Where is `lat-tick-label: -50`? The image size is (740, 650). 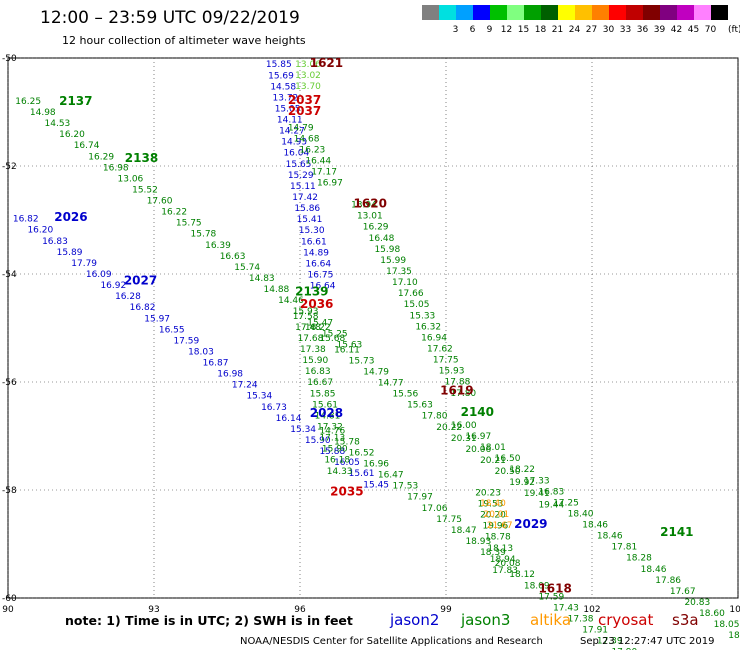 lat-tick-label: -50 is located at coordinates (9, 59).